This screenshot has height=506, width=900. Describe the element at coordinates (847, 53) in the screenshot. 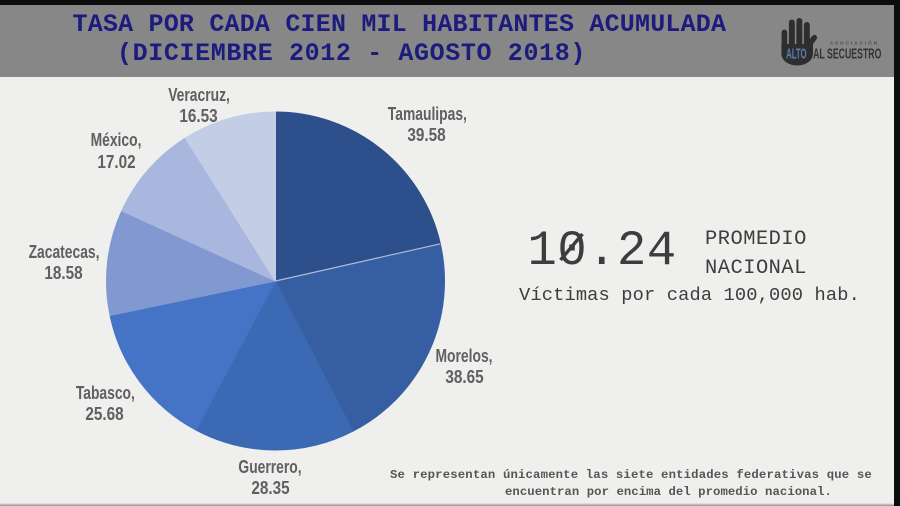

I see `svg-text: AL SECUESTRO` at that location.